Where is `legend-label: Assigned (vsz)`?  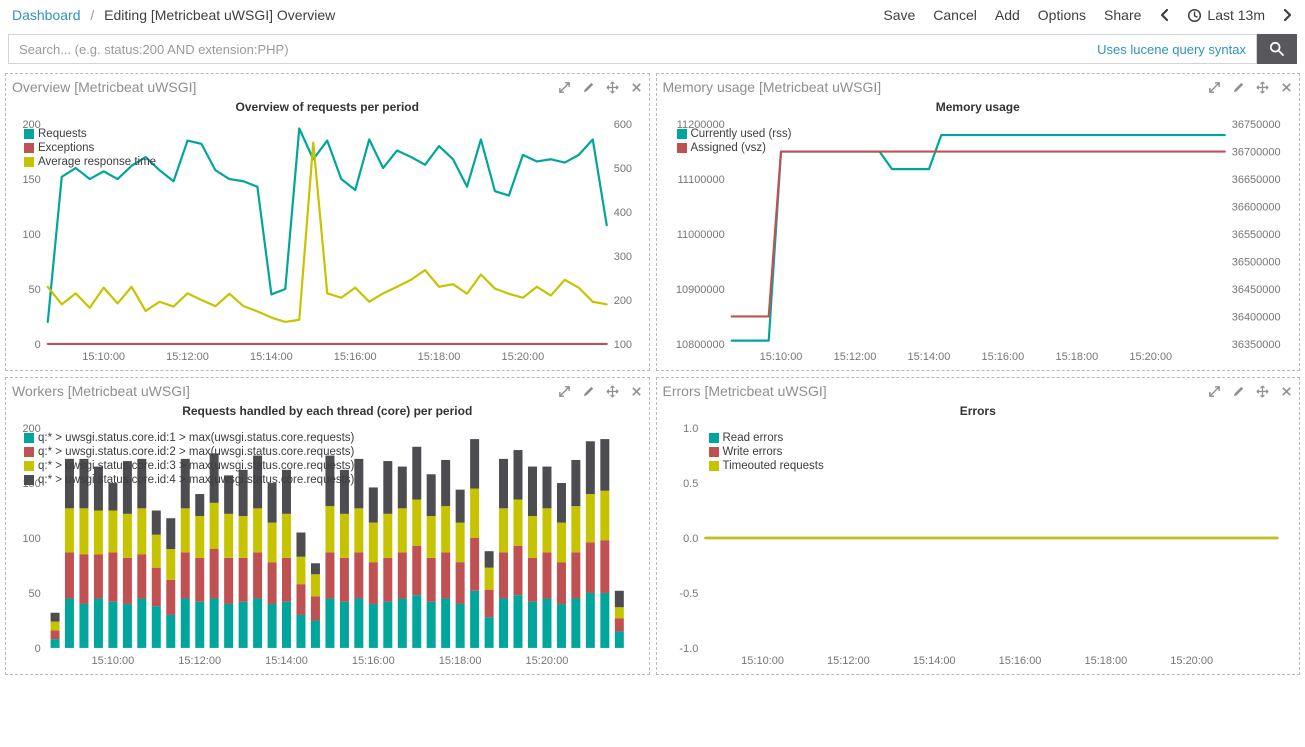 legend-label: Assigned (vsz) is located at coordinates (728, 148).